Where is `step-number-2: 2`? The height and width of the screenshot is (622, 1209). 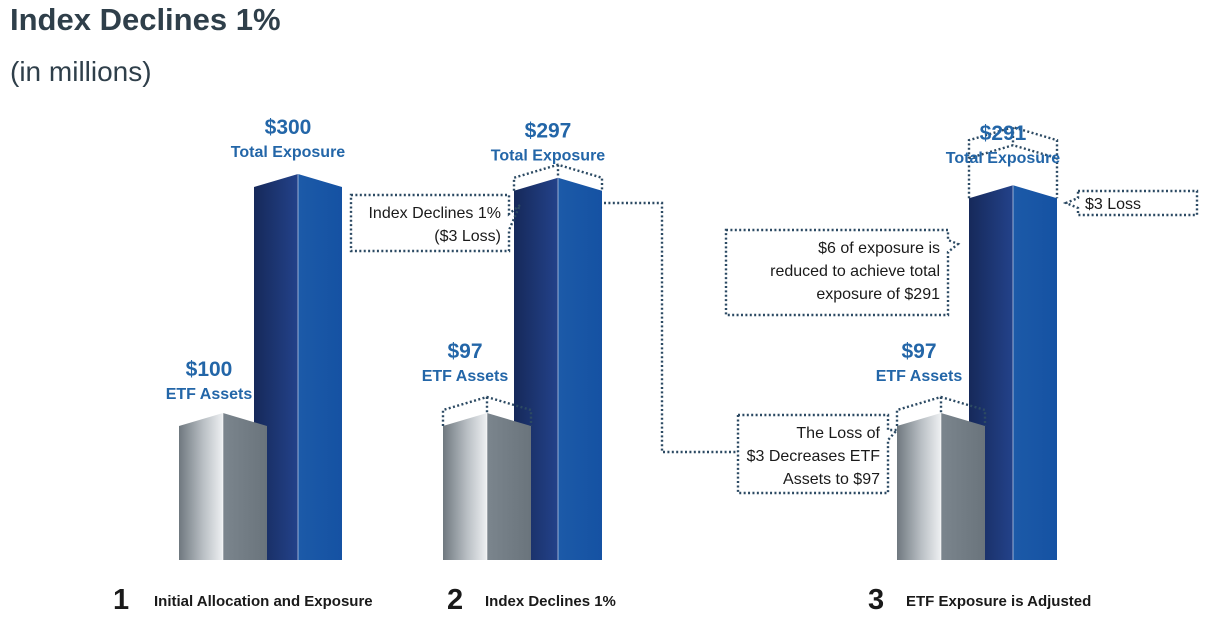 step-number-2: 2 is located at coordinates (455, 600).